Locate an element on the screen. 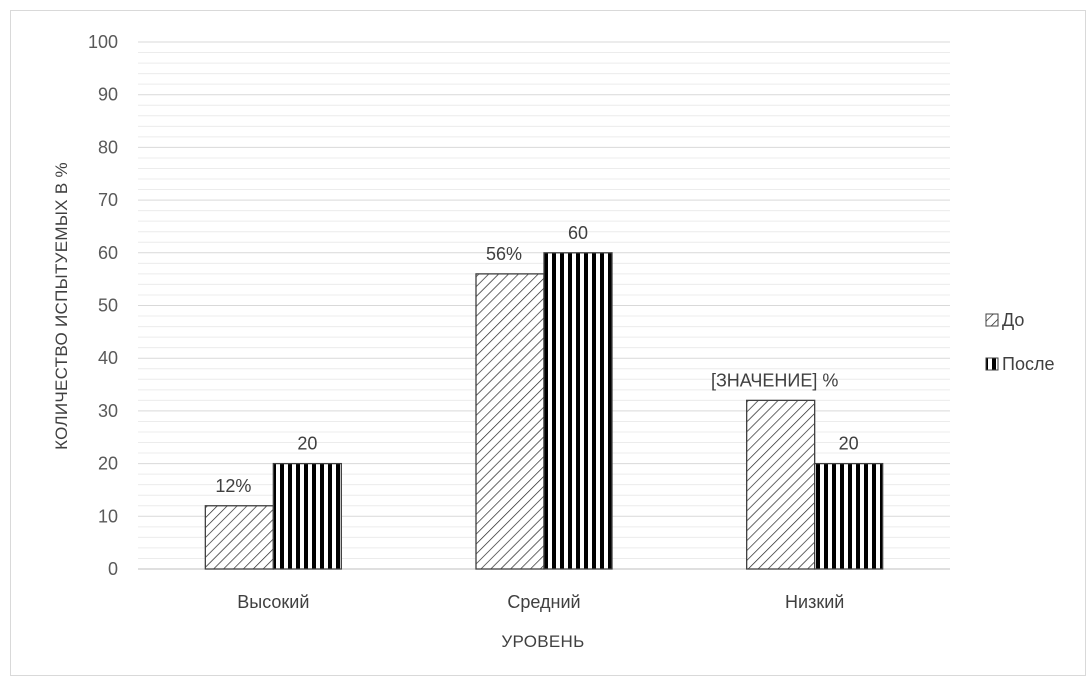 This screenshot has width=1088, height=678. data-label: 56% is located at coordinates (504, 254).